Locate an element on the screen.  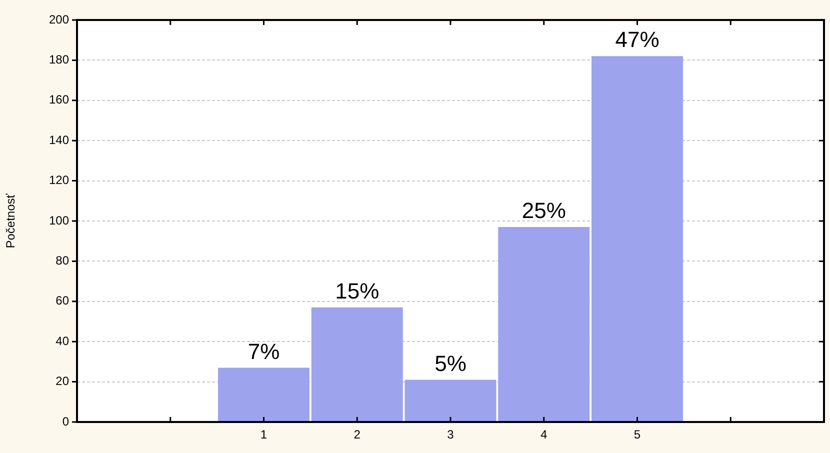
y-tick-label: 200 is located at coordinates (59, 19).